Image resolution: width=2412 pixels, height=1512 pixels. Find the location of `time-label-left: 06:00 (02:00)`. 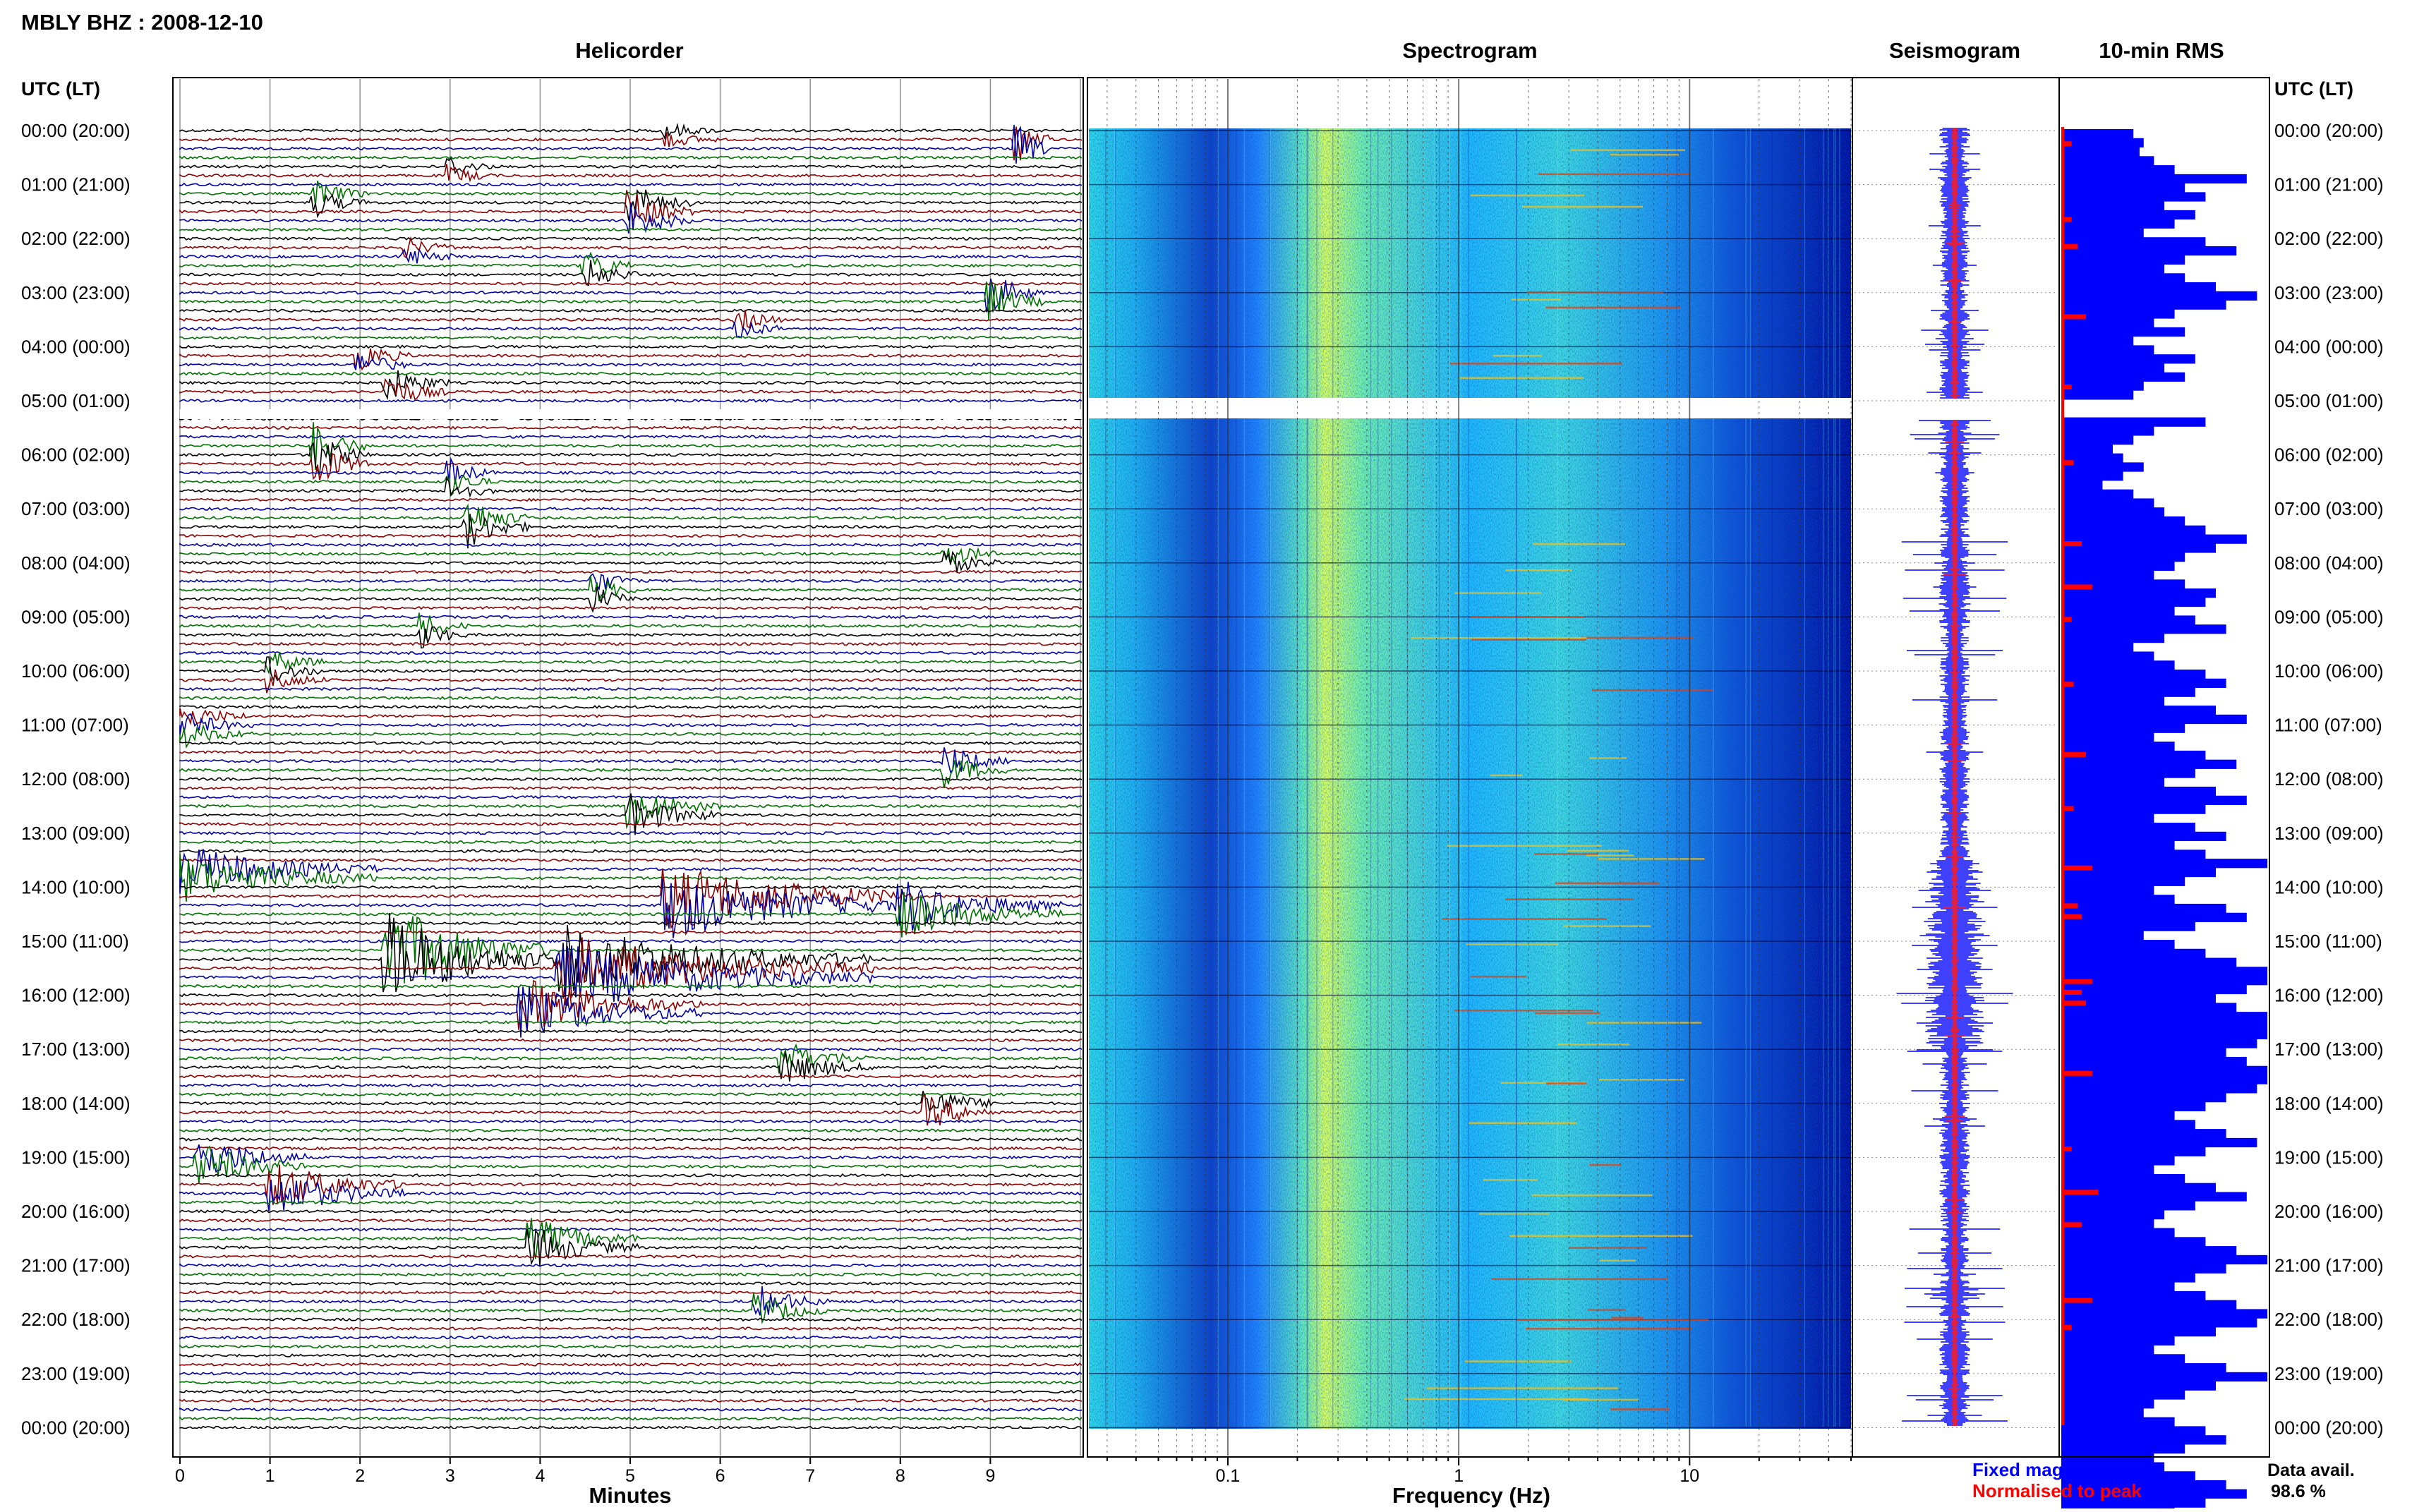

time-label-left: 06:00 (02:00) is located at coordinates (76, 455).